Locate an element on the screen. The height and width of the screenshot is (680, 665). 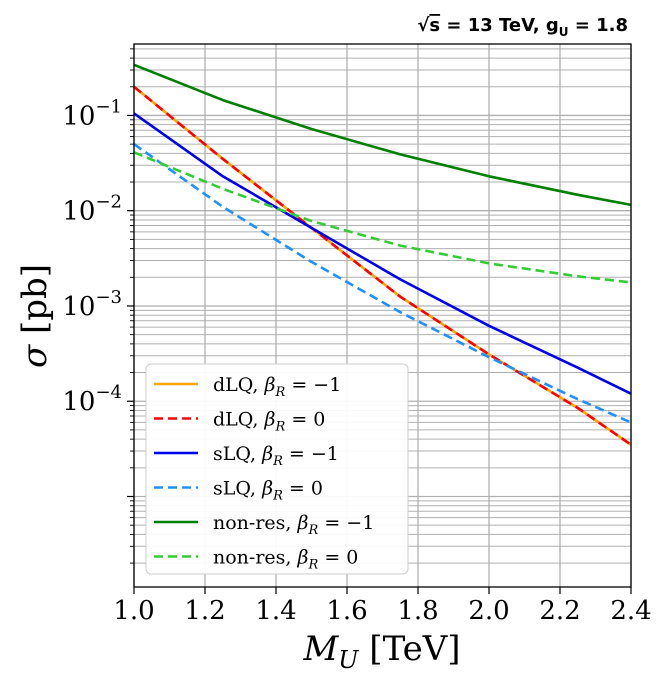
y-tick-label: 10⁻⁴ is located at coordinates (92, 399).